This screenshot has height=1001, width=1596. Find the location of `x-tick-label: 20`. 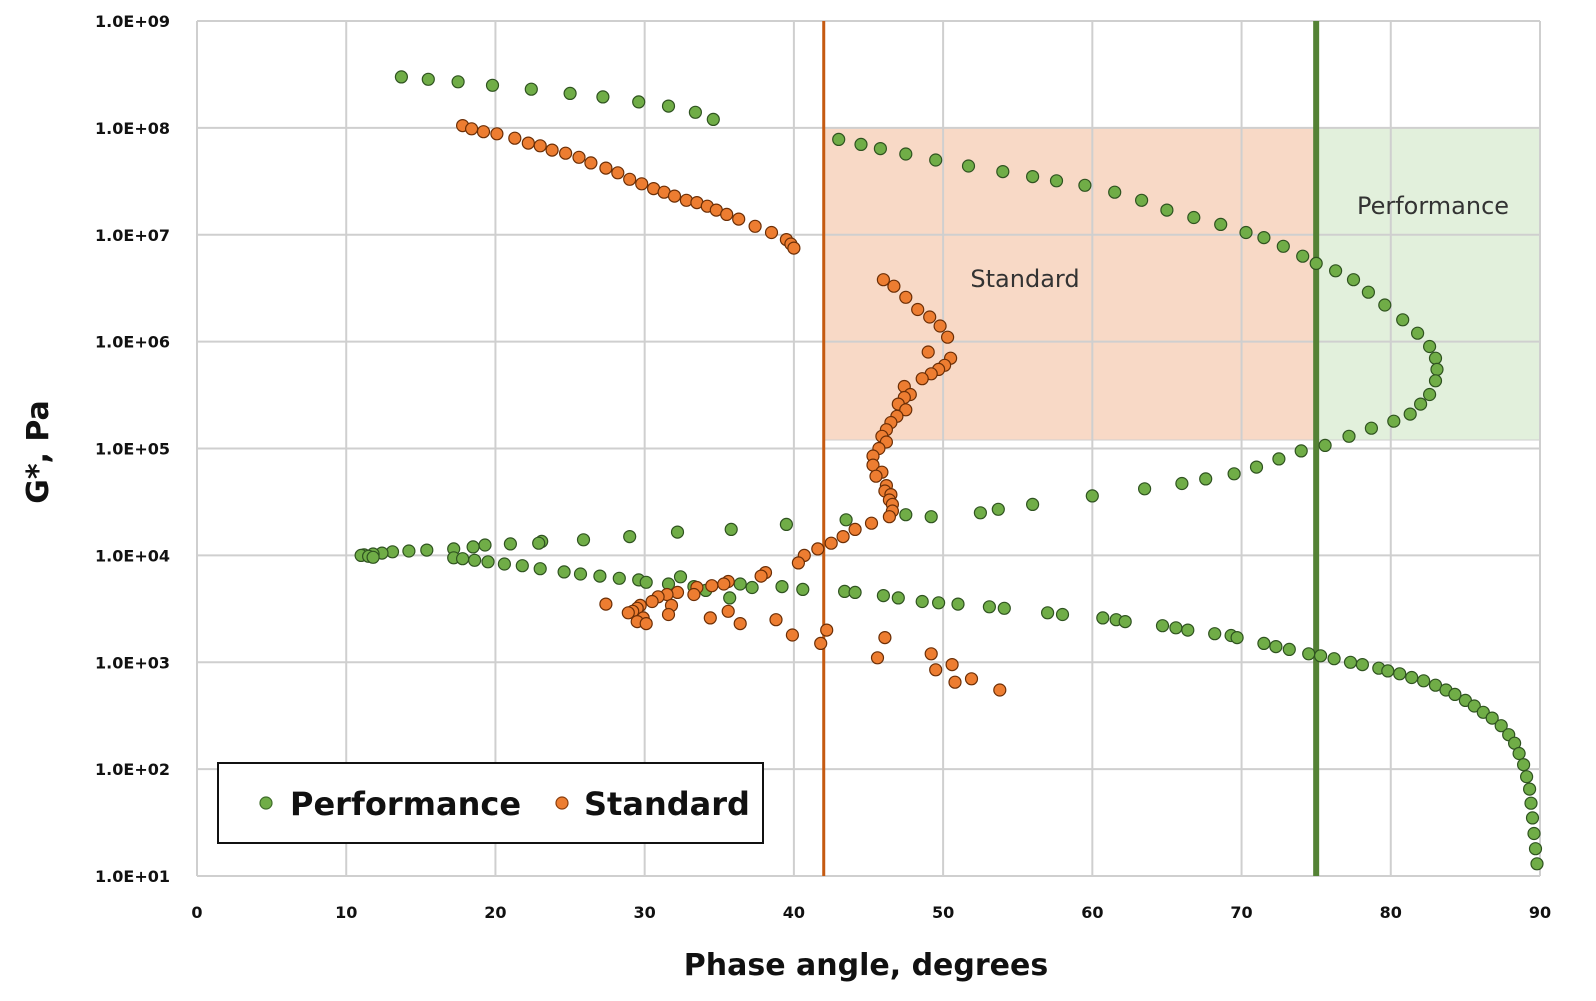

x-tick-label: 20 is located at coordinates (495, 912).